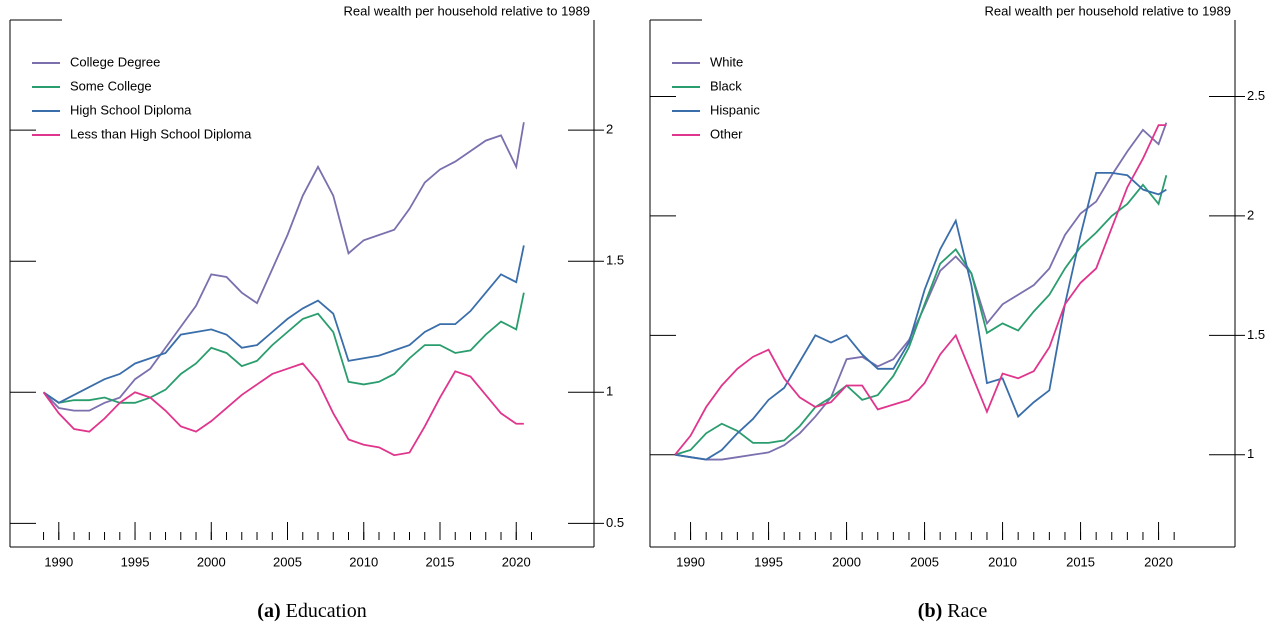 This screenshot has width=1283, height=637. I want to click on legend-label: College Degree, so click(115, 61).